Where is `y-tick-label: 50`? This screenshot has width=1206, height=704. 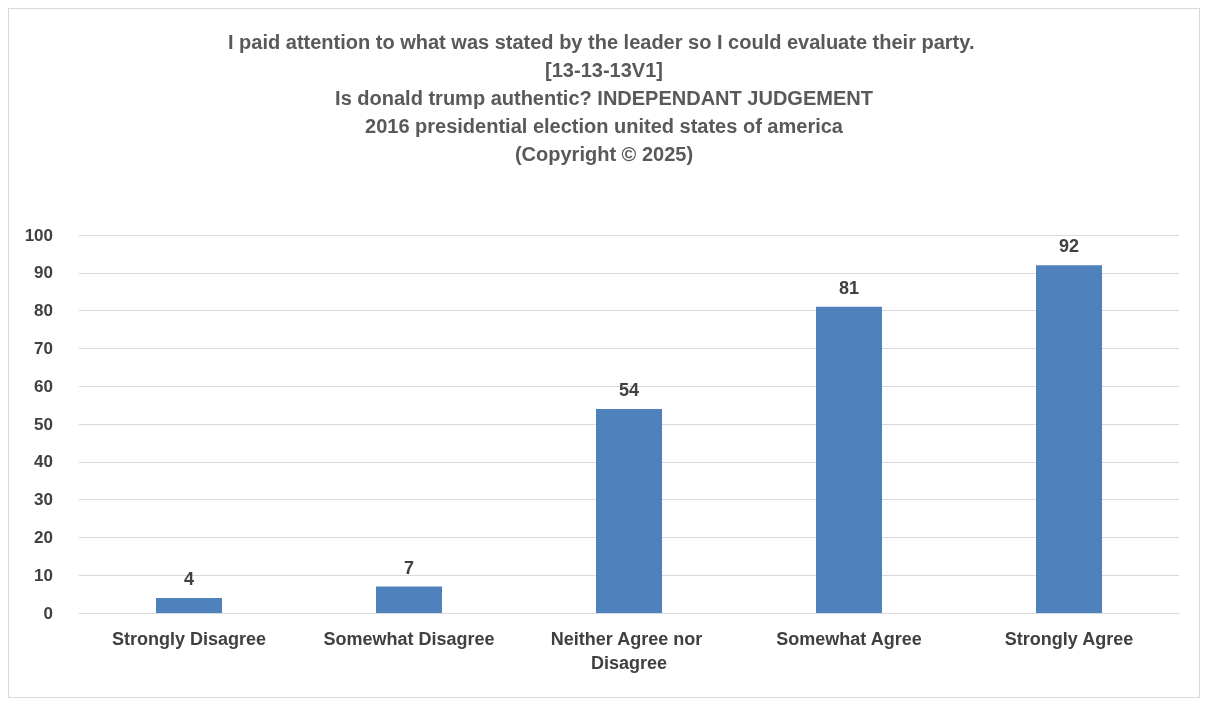
y-tick-label: 50 is located at coordinates (43, 424).